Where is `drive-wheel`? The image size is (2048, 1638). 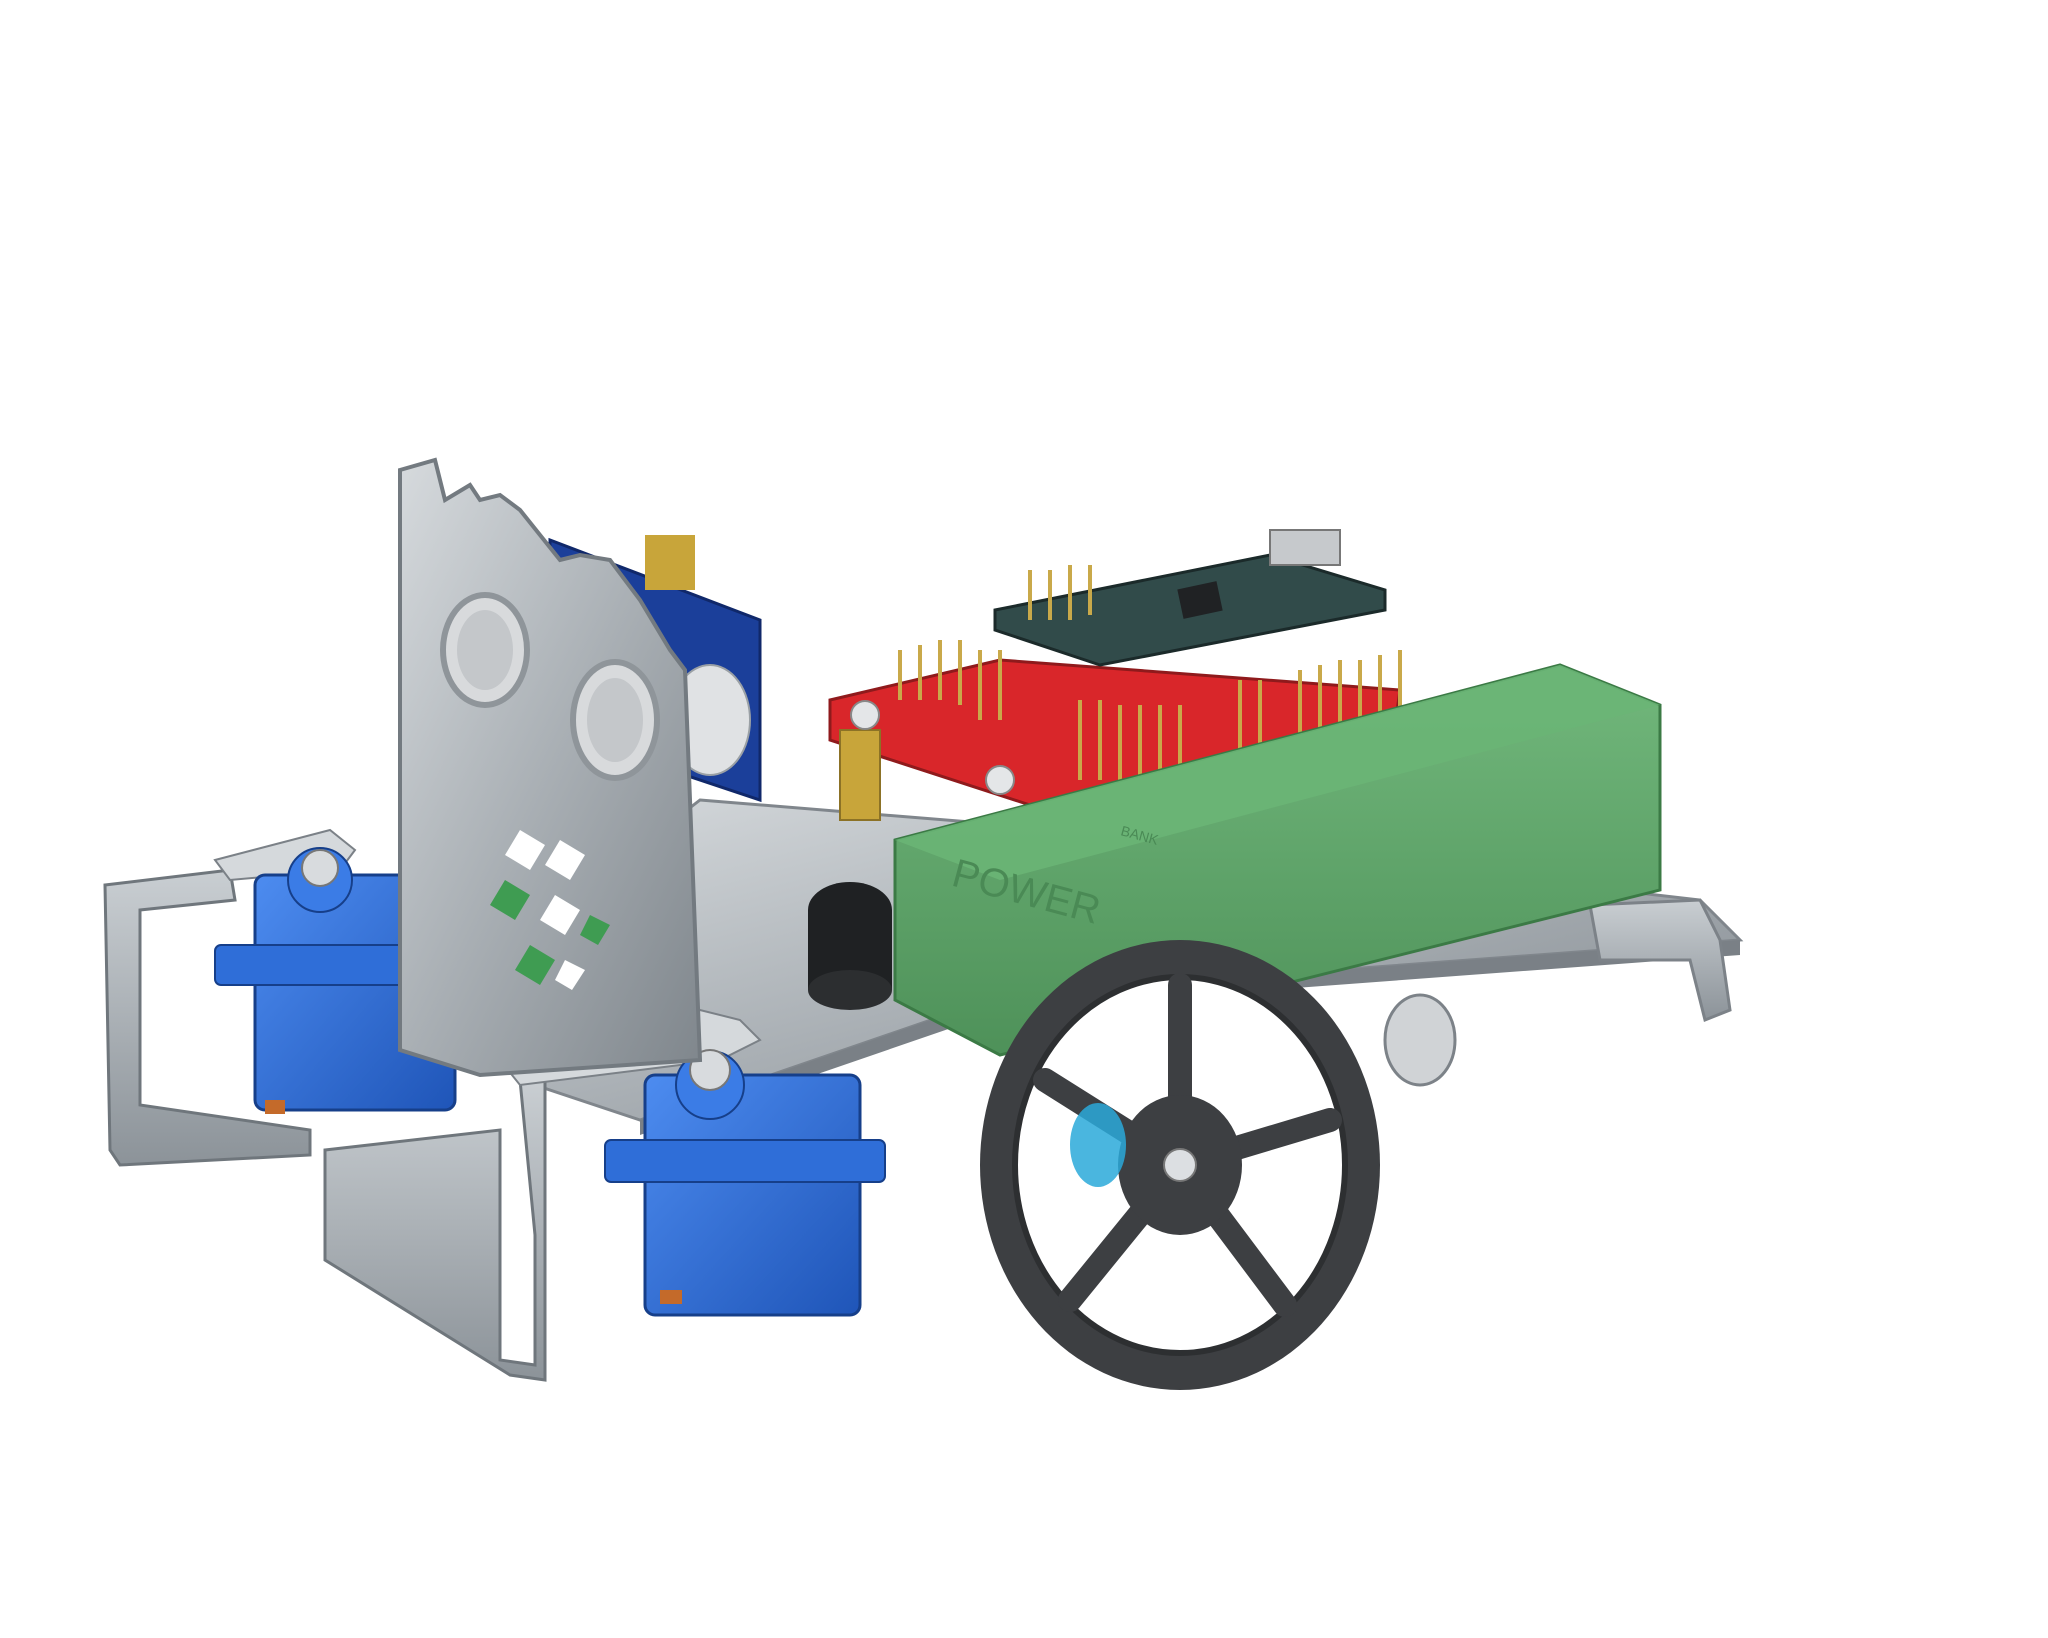
drive-wheel is located at coordinates (1180, 1165).